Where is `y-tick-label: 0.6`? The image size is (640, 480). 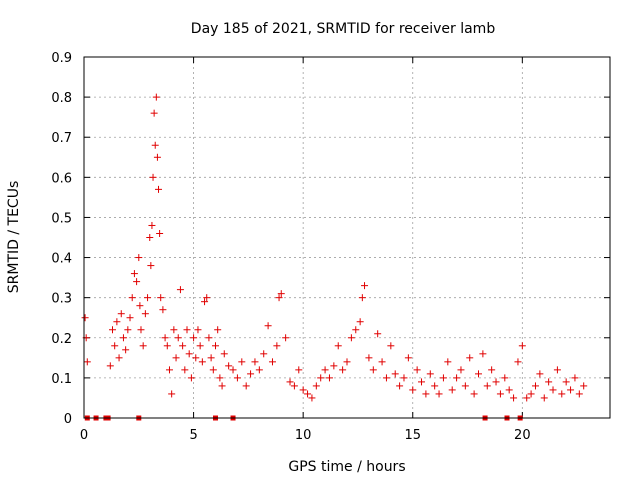 y-tick-label: 0.6 is located at coordinates (61, 178).